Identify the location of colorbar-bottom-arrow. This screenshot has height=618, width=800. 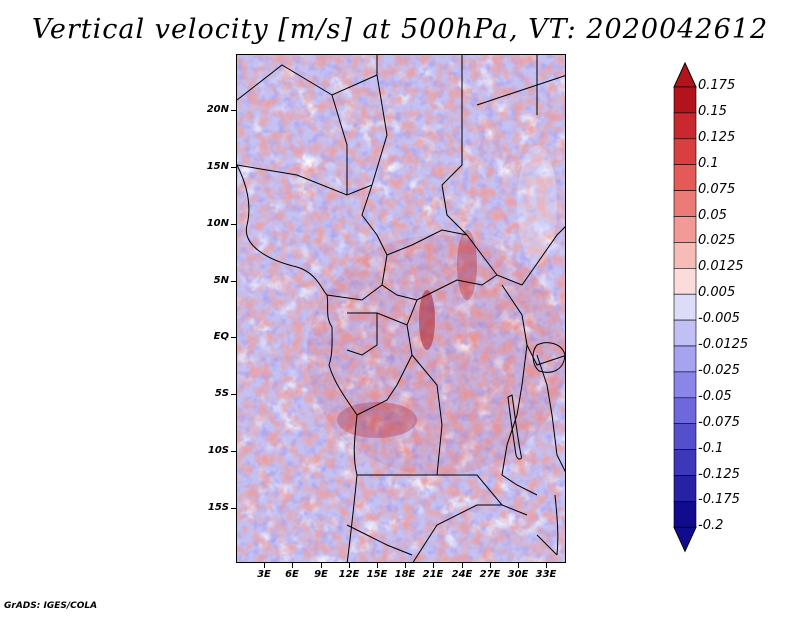
(685, 539).